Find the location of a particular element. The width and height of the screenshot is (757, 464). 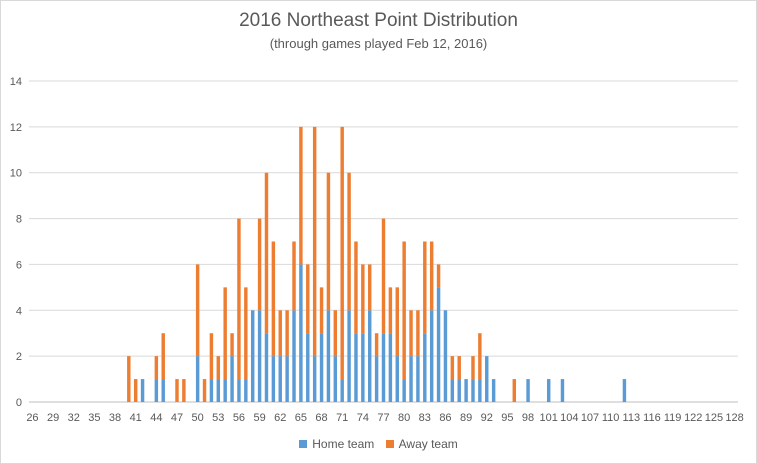

x-tick-label: 35 is located at coordinates (94, 418).